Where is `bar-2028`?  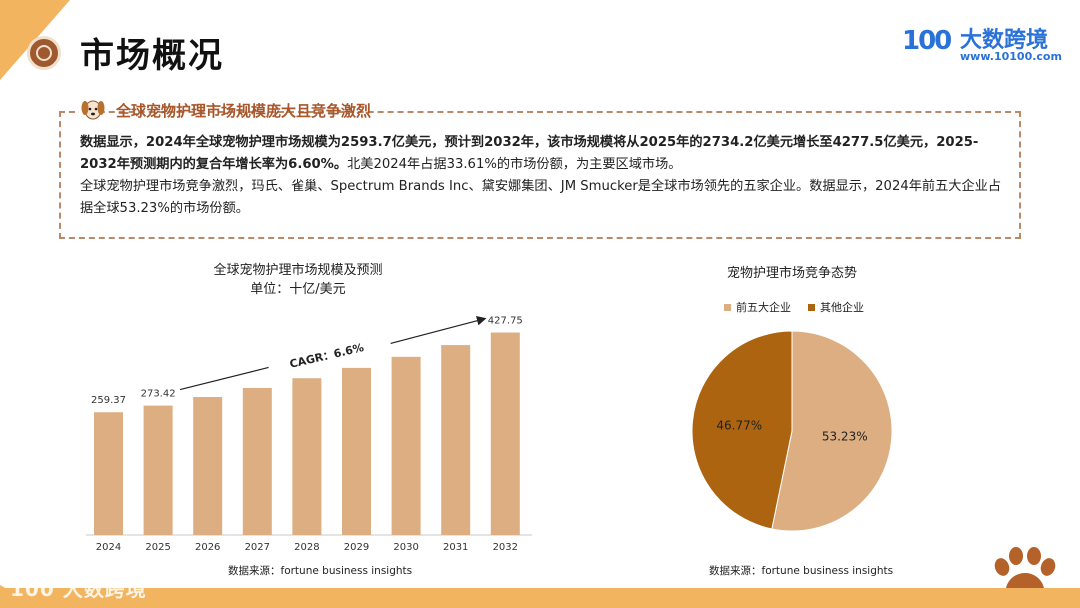 bar-2028 is located at coordinates (307, 456).